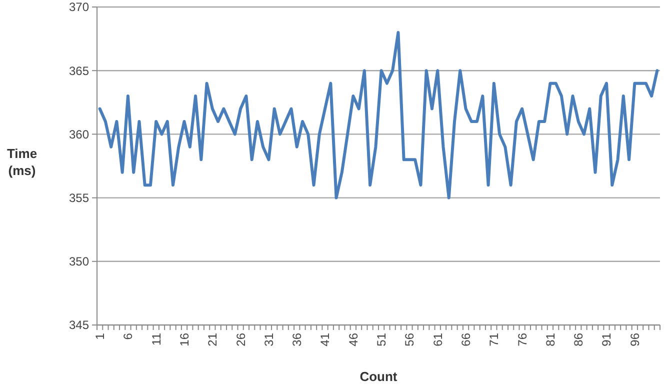 The image size is (666, 387). Describe the element at coordinates (79, 198) in the screenshot. I see `y-tick-label: 355` at that location.